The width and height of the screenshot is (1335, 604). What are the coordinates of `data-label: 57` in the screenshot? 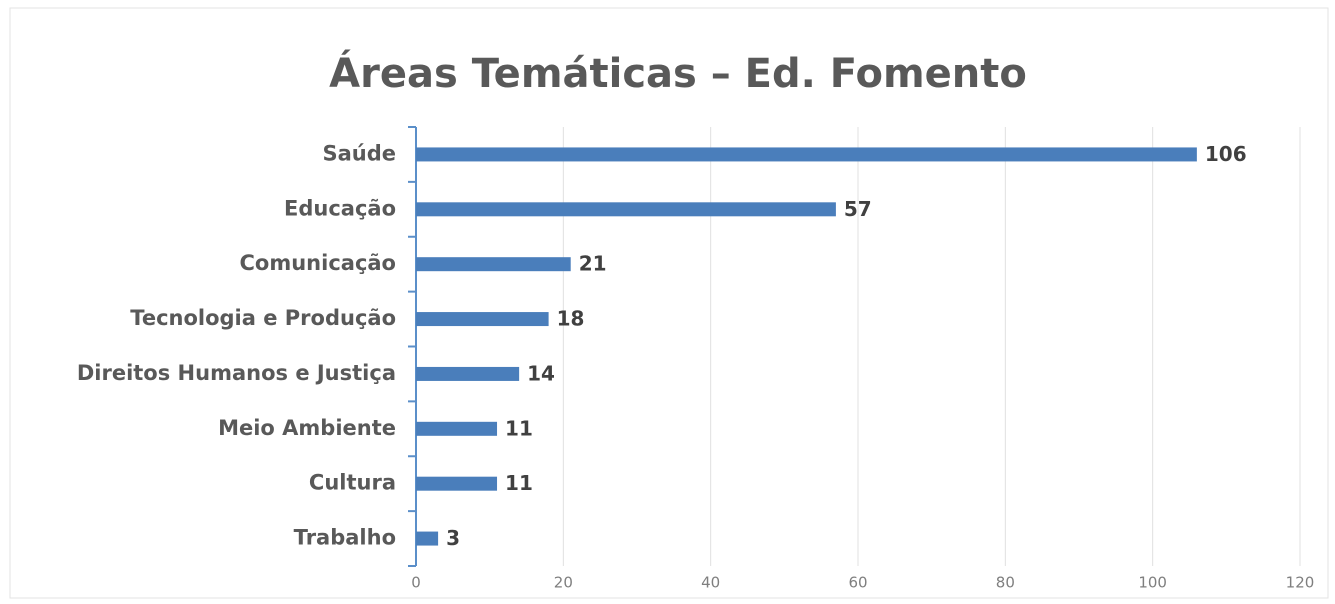 It's located at (858, 209).